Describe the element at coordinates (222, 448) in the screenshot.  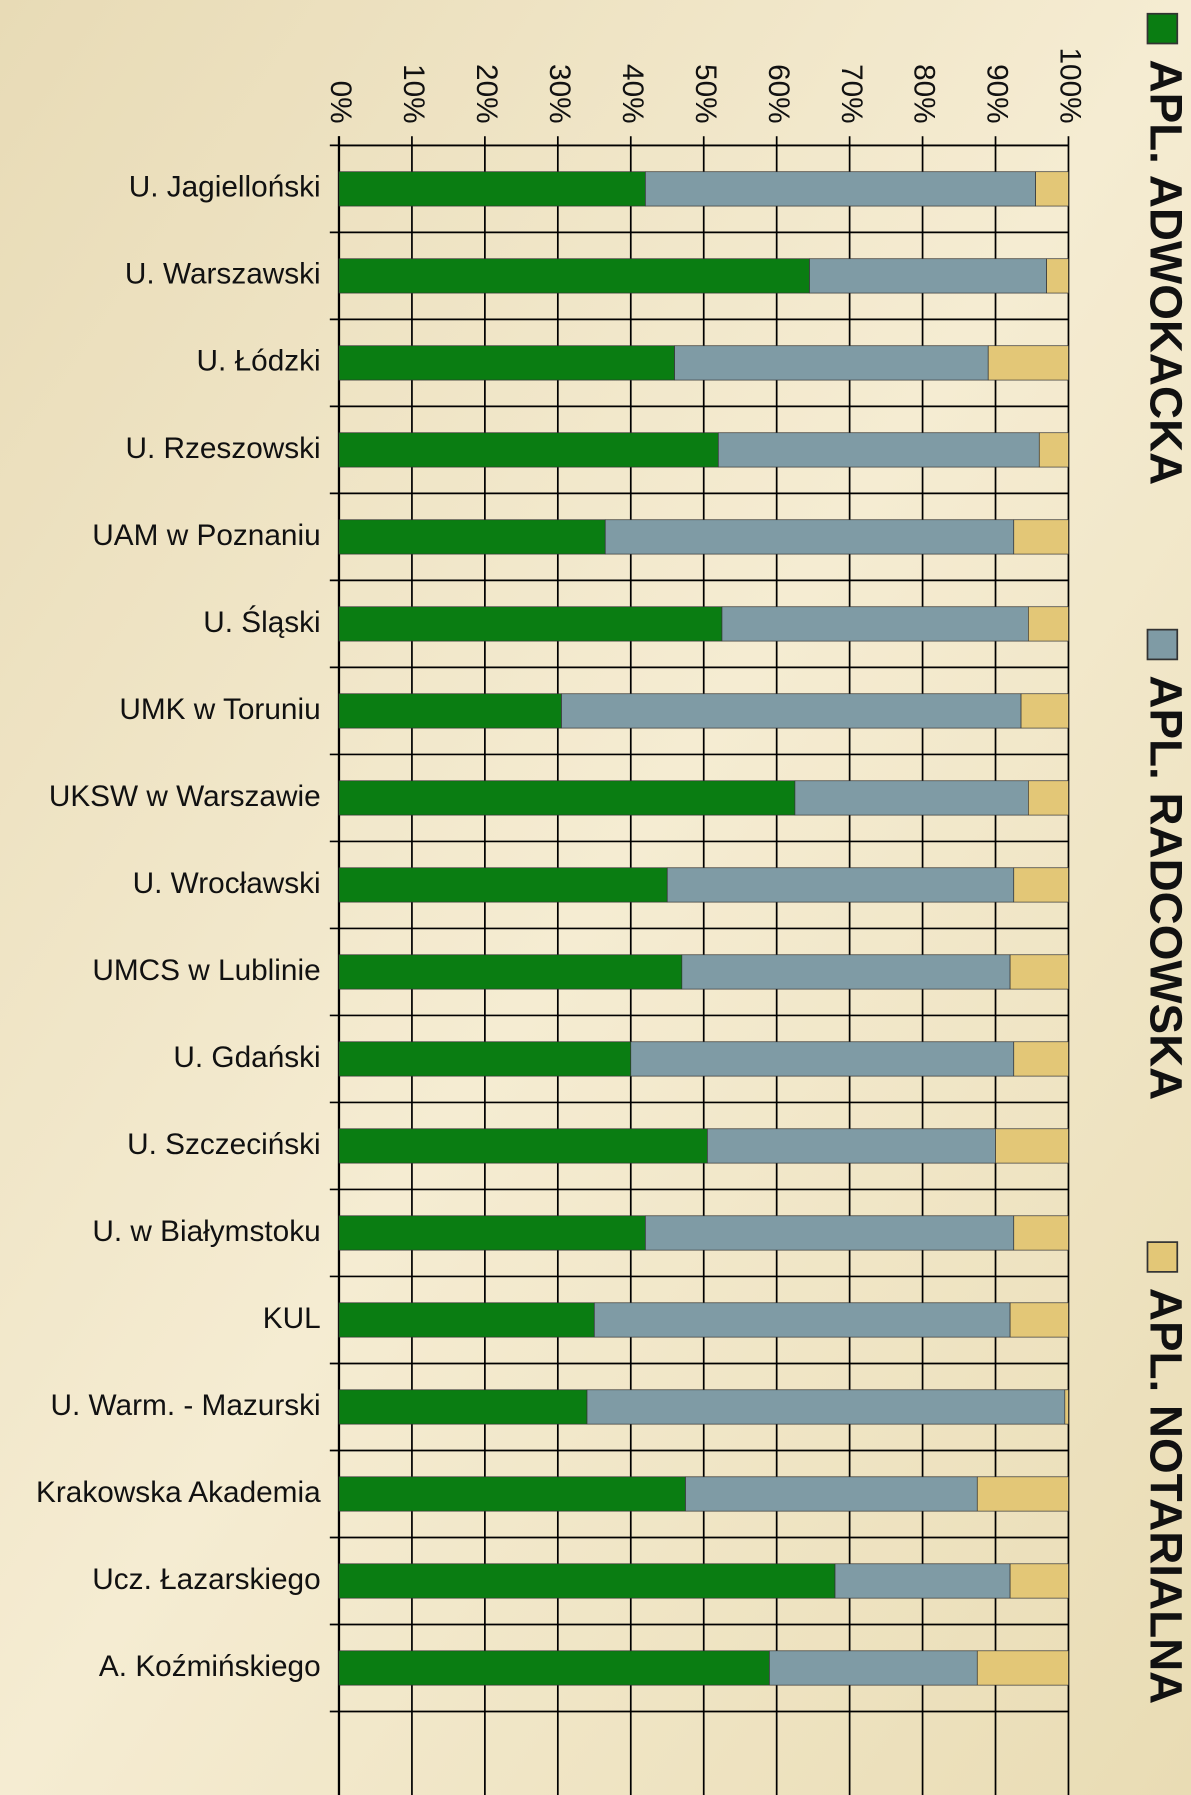
I see `category-label: U. Rzeszowski` at that location.